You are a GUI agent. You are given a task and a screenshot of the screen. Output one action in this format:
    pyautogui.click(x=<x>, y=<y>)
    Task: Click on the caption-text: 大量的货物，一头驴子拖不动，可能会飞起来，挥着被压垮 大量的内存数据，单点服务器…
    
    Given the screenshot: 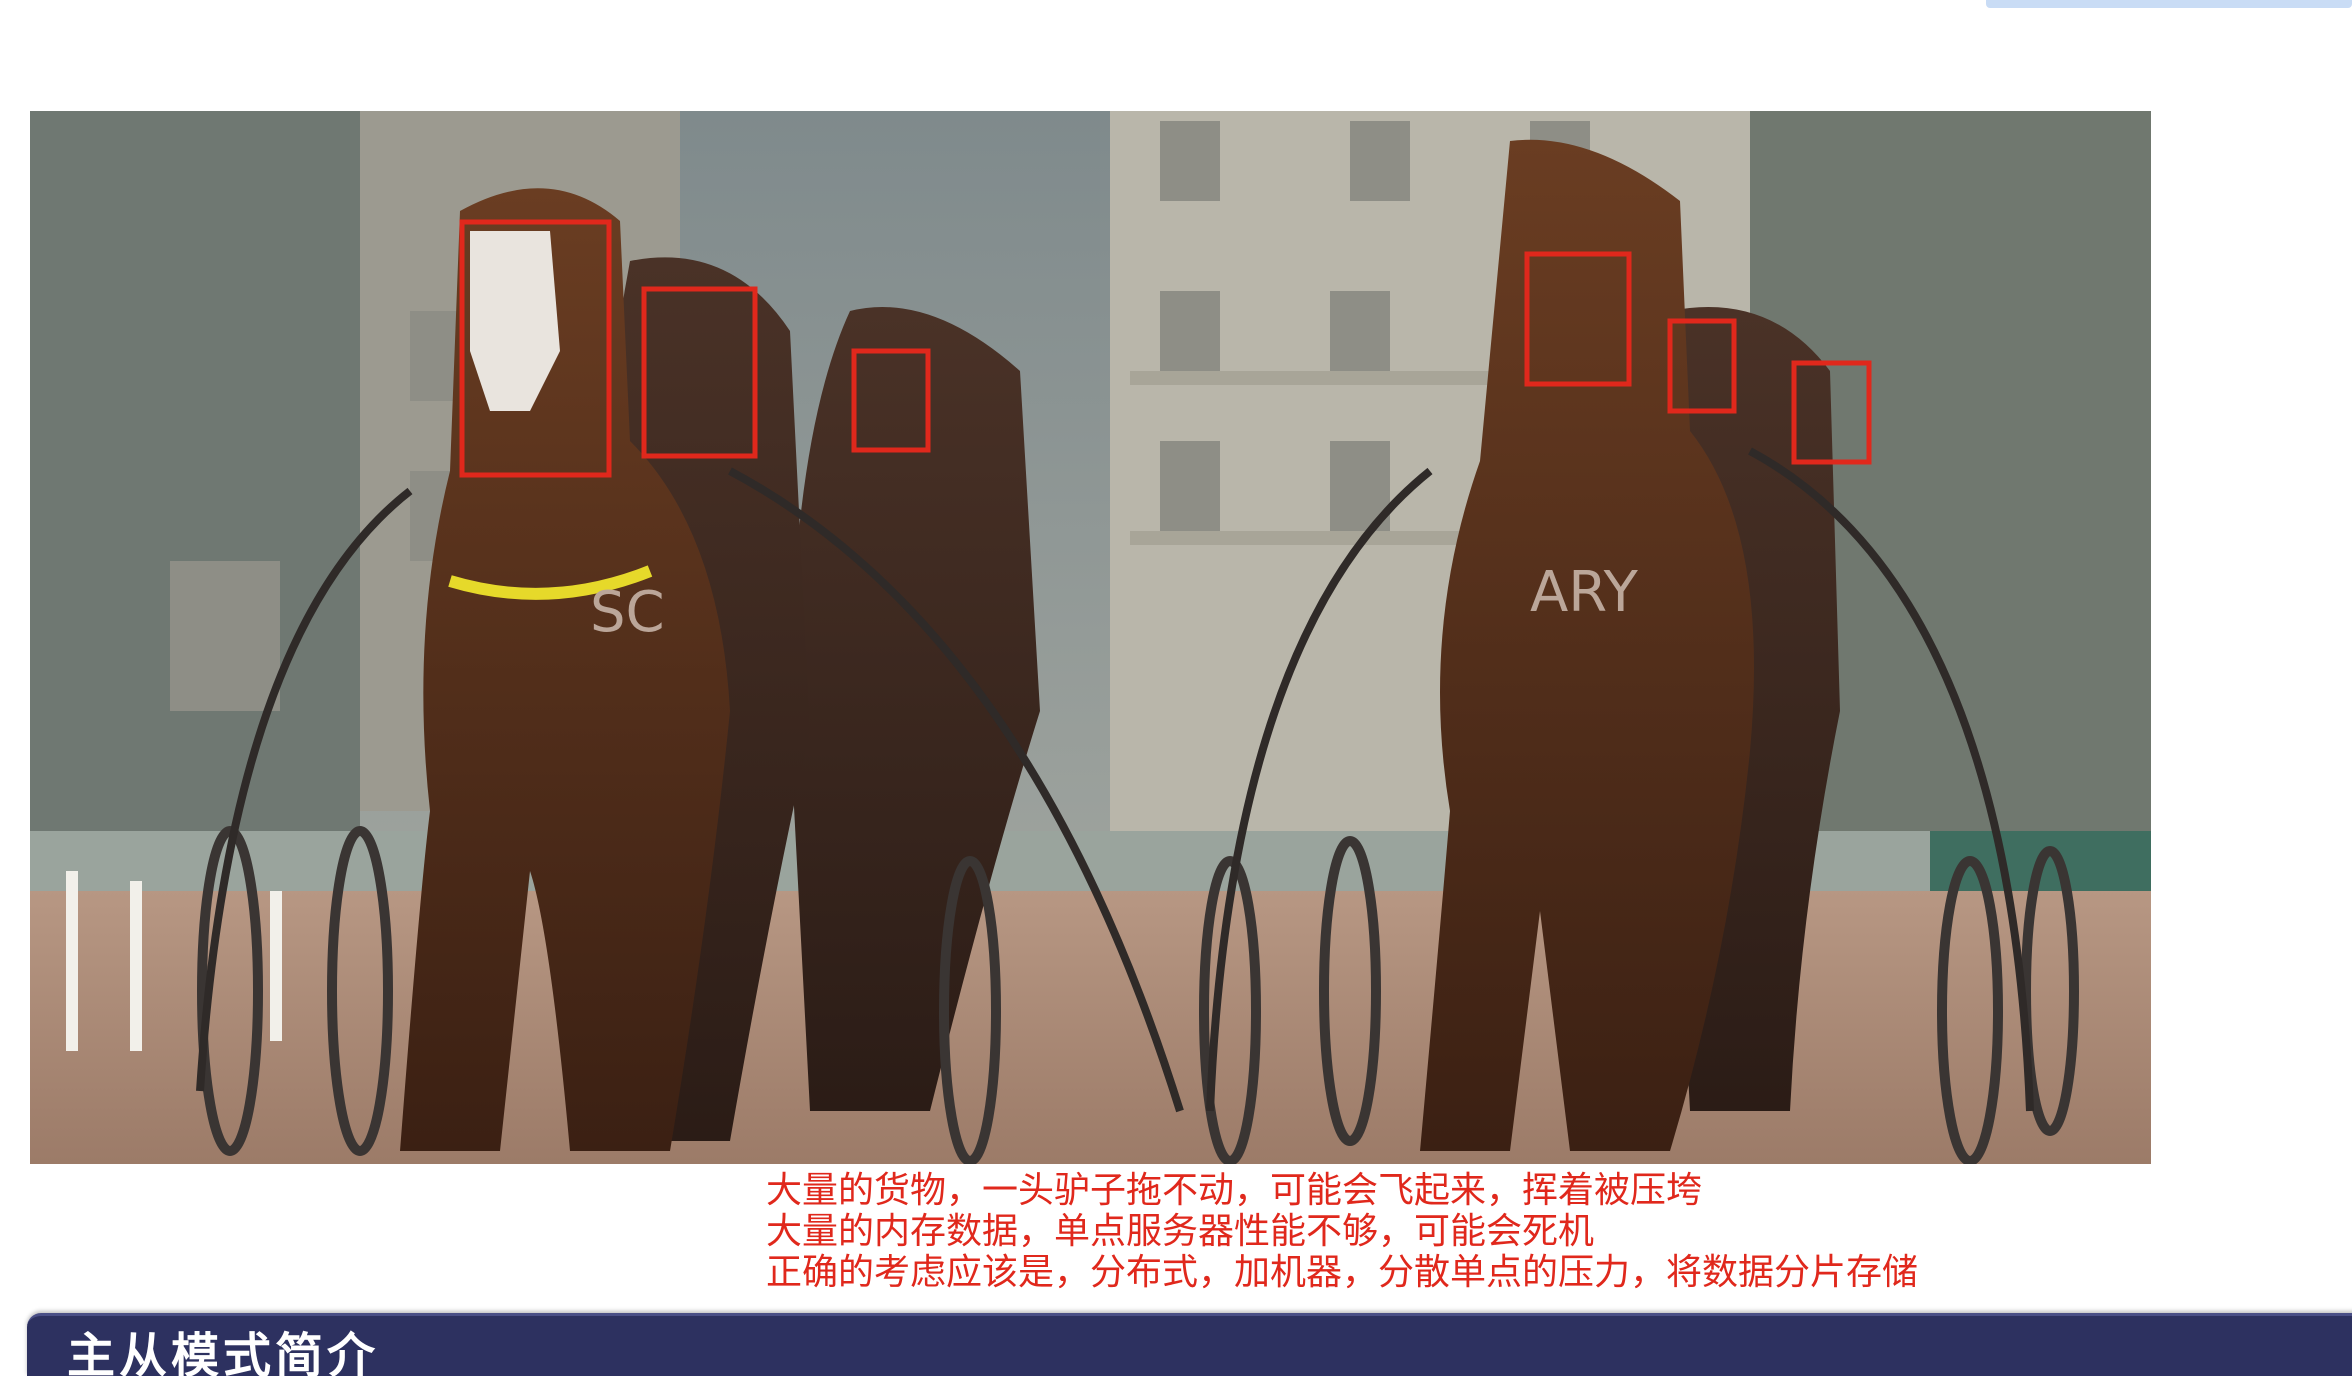 What is the action you would take?
    pyautogui.click(x=1342, y=1231)
    